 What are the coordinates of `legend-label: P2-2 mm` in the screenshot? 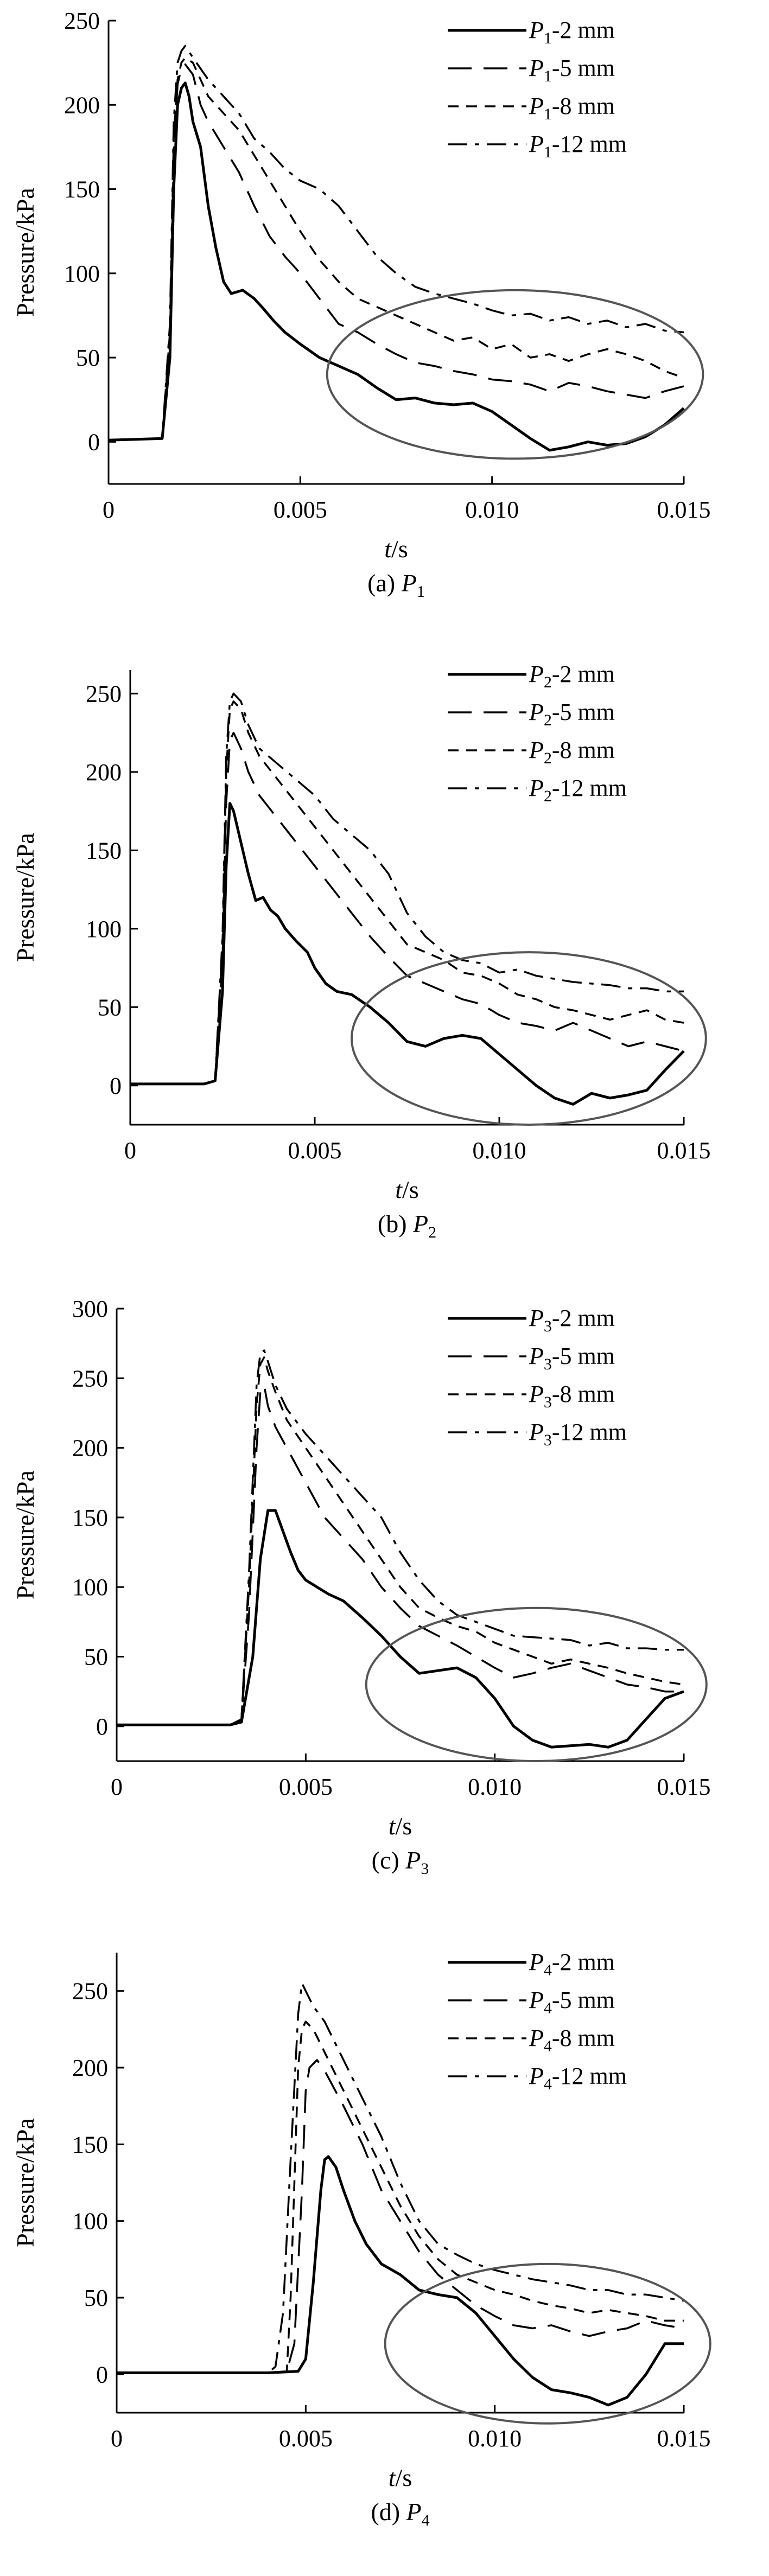 It's located at (572, 676).